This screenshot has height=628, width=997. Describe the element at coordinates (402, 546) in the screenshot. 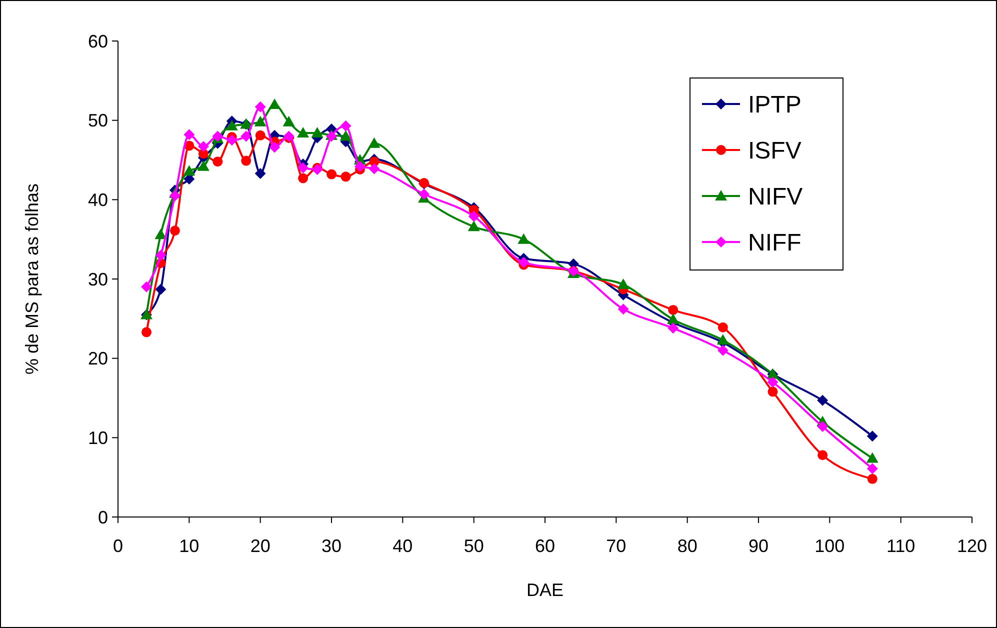

I see `x-tick-label: 40` at that location.